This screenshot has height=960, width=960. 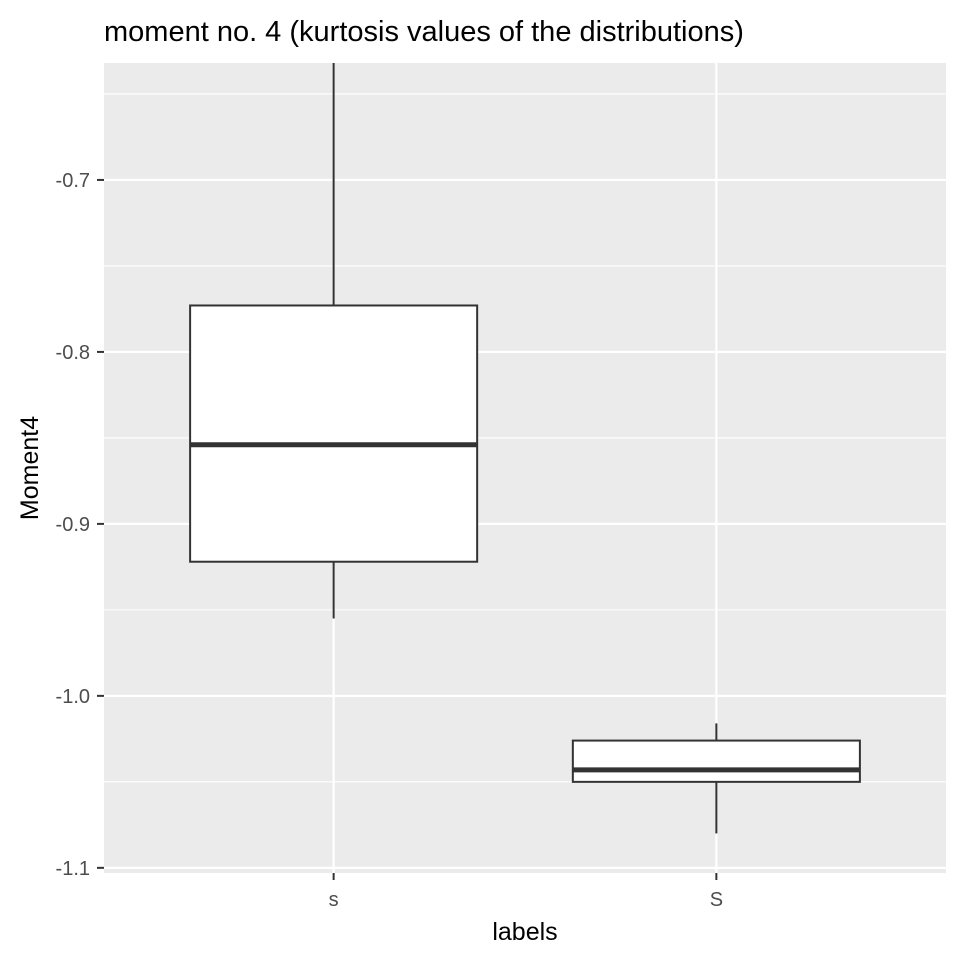 What do you see at coordinates (716, 900) in the screenshot?
I see `x-tick-label: S` at bounding box center [716, 900].